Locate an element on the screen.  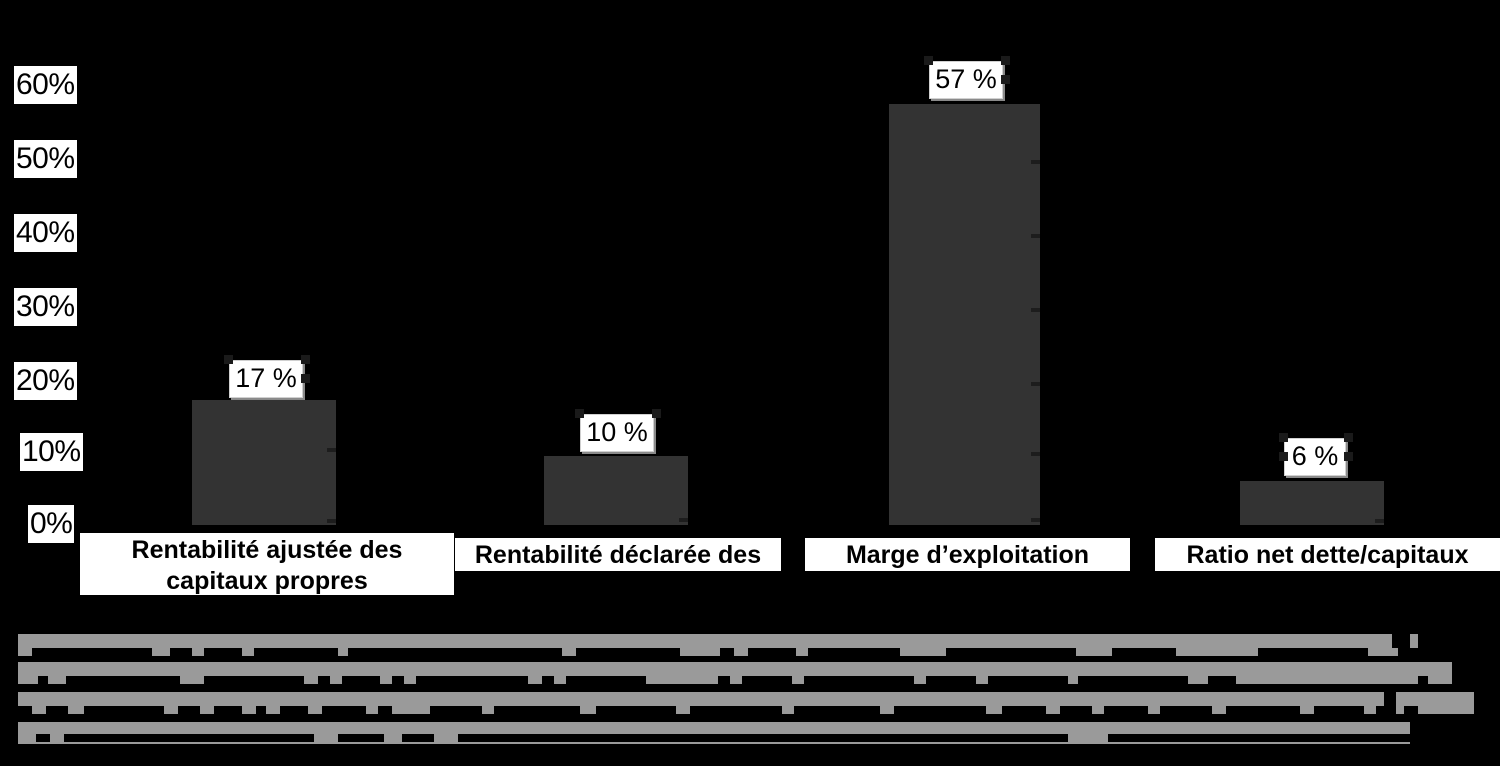
data-label-text: 6 % is located at coordinates (1315, 456).